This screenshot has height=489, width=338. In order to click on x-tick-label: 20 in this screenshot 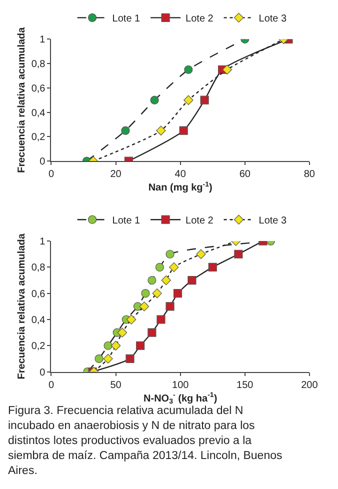, I will do `click(116, 174)`.